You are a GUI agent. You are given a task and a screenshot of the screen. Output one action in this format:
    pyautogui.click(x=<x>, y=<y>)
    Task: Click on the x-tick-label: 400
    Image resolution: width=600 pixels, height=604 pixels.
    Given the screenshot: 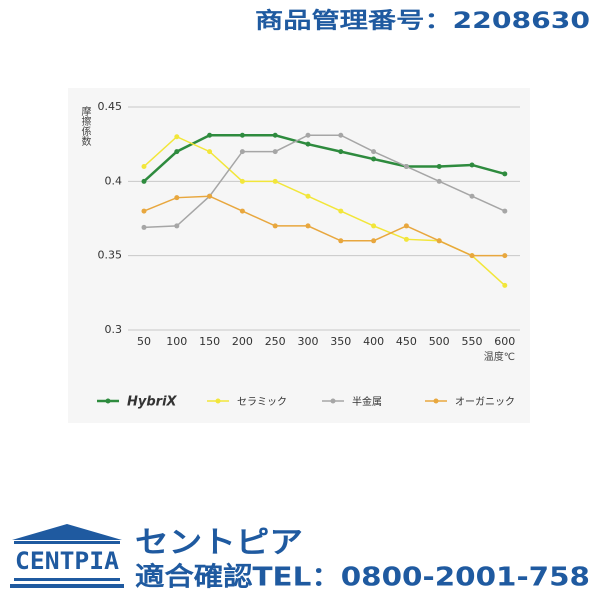 What is the action you would take?
    pyautogui.click(x=373, y=341)
    